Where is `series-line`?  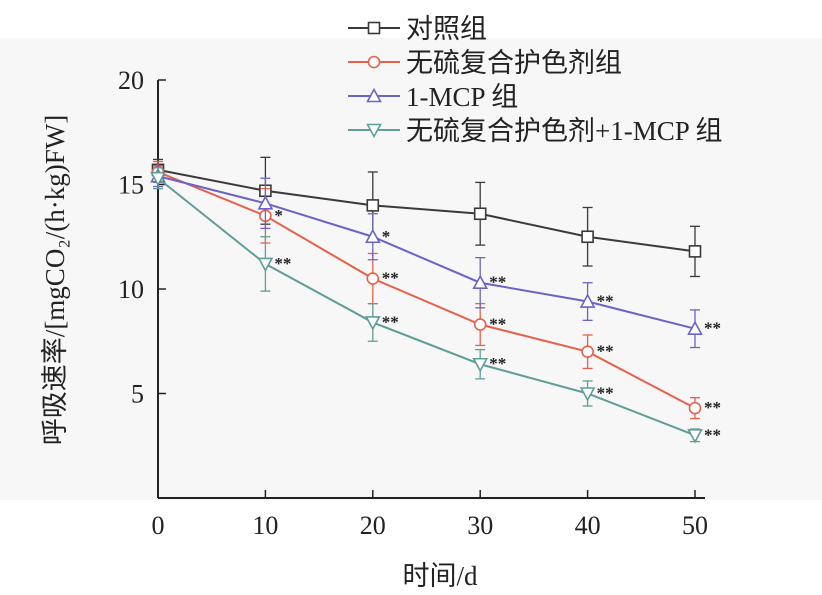
series-line is located at coordinates (426, 210).